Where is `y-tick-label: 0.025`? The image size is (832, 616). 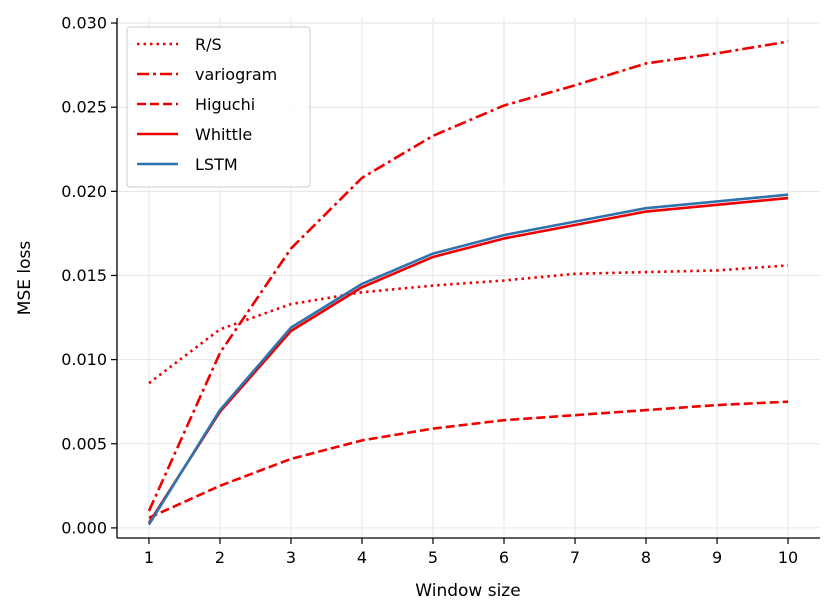
y-tick-label: 0.025 is located at coordinates (84, 107).